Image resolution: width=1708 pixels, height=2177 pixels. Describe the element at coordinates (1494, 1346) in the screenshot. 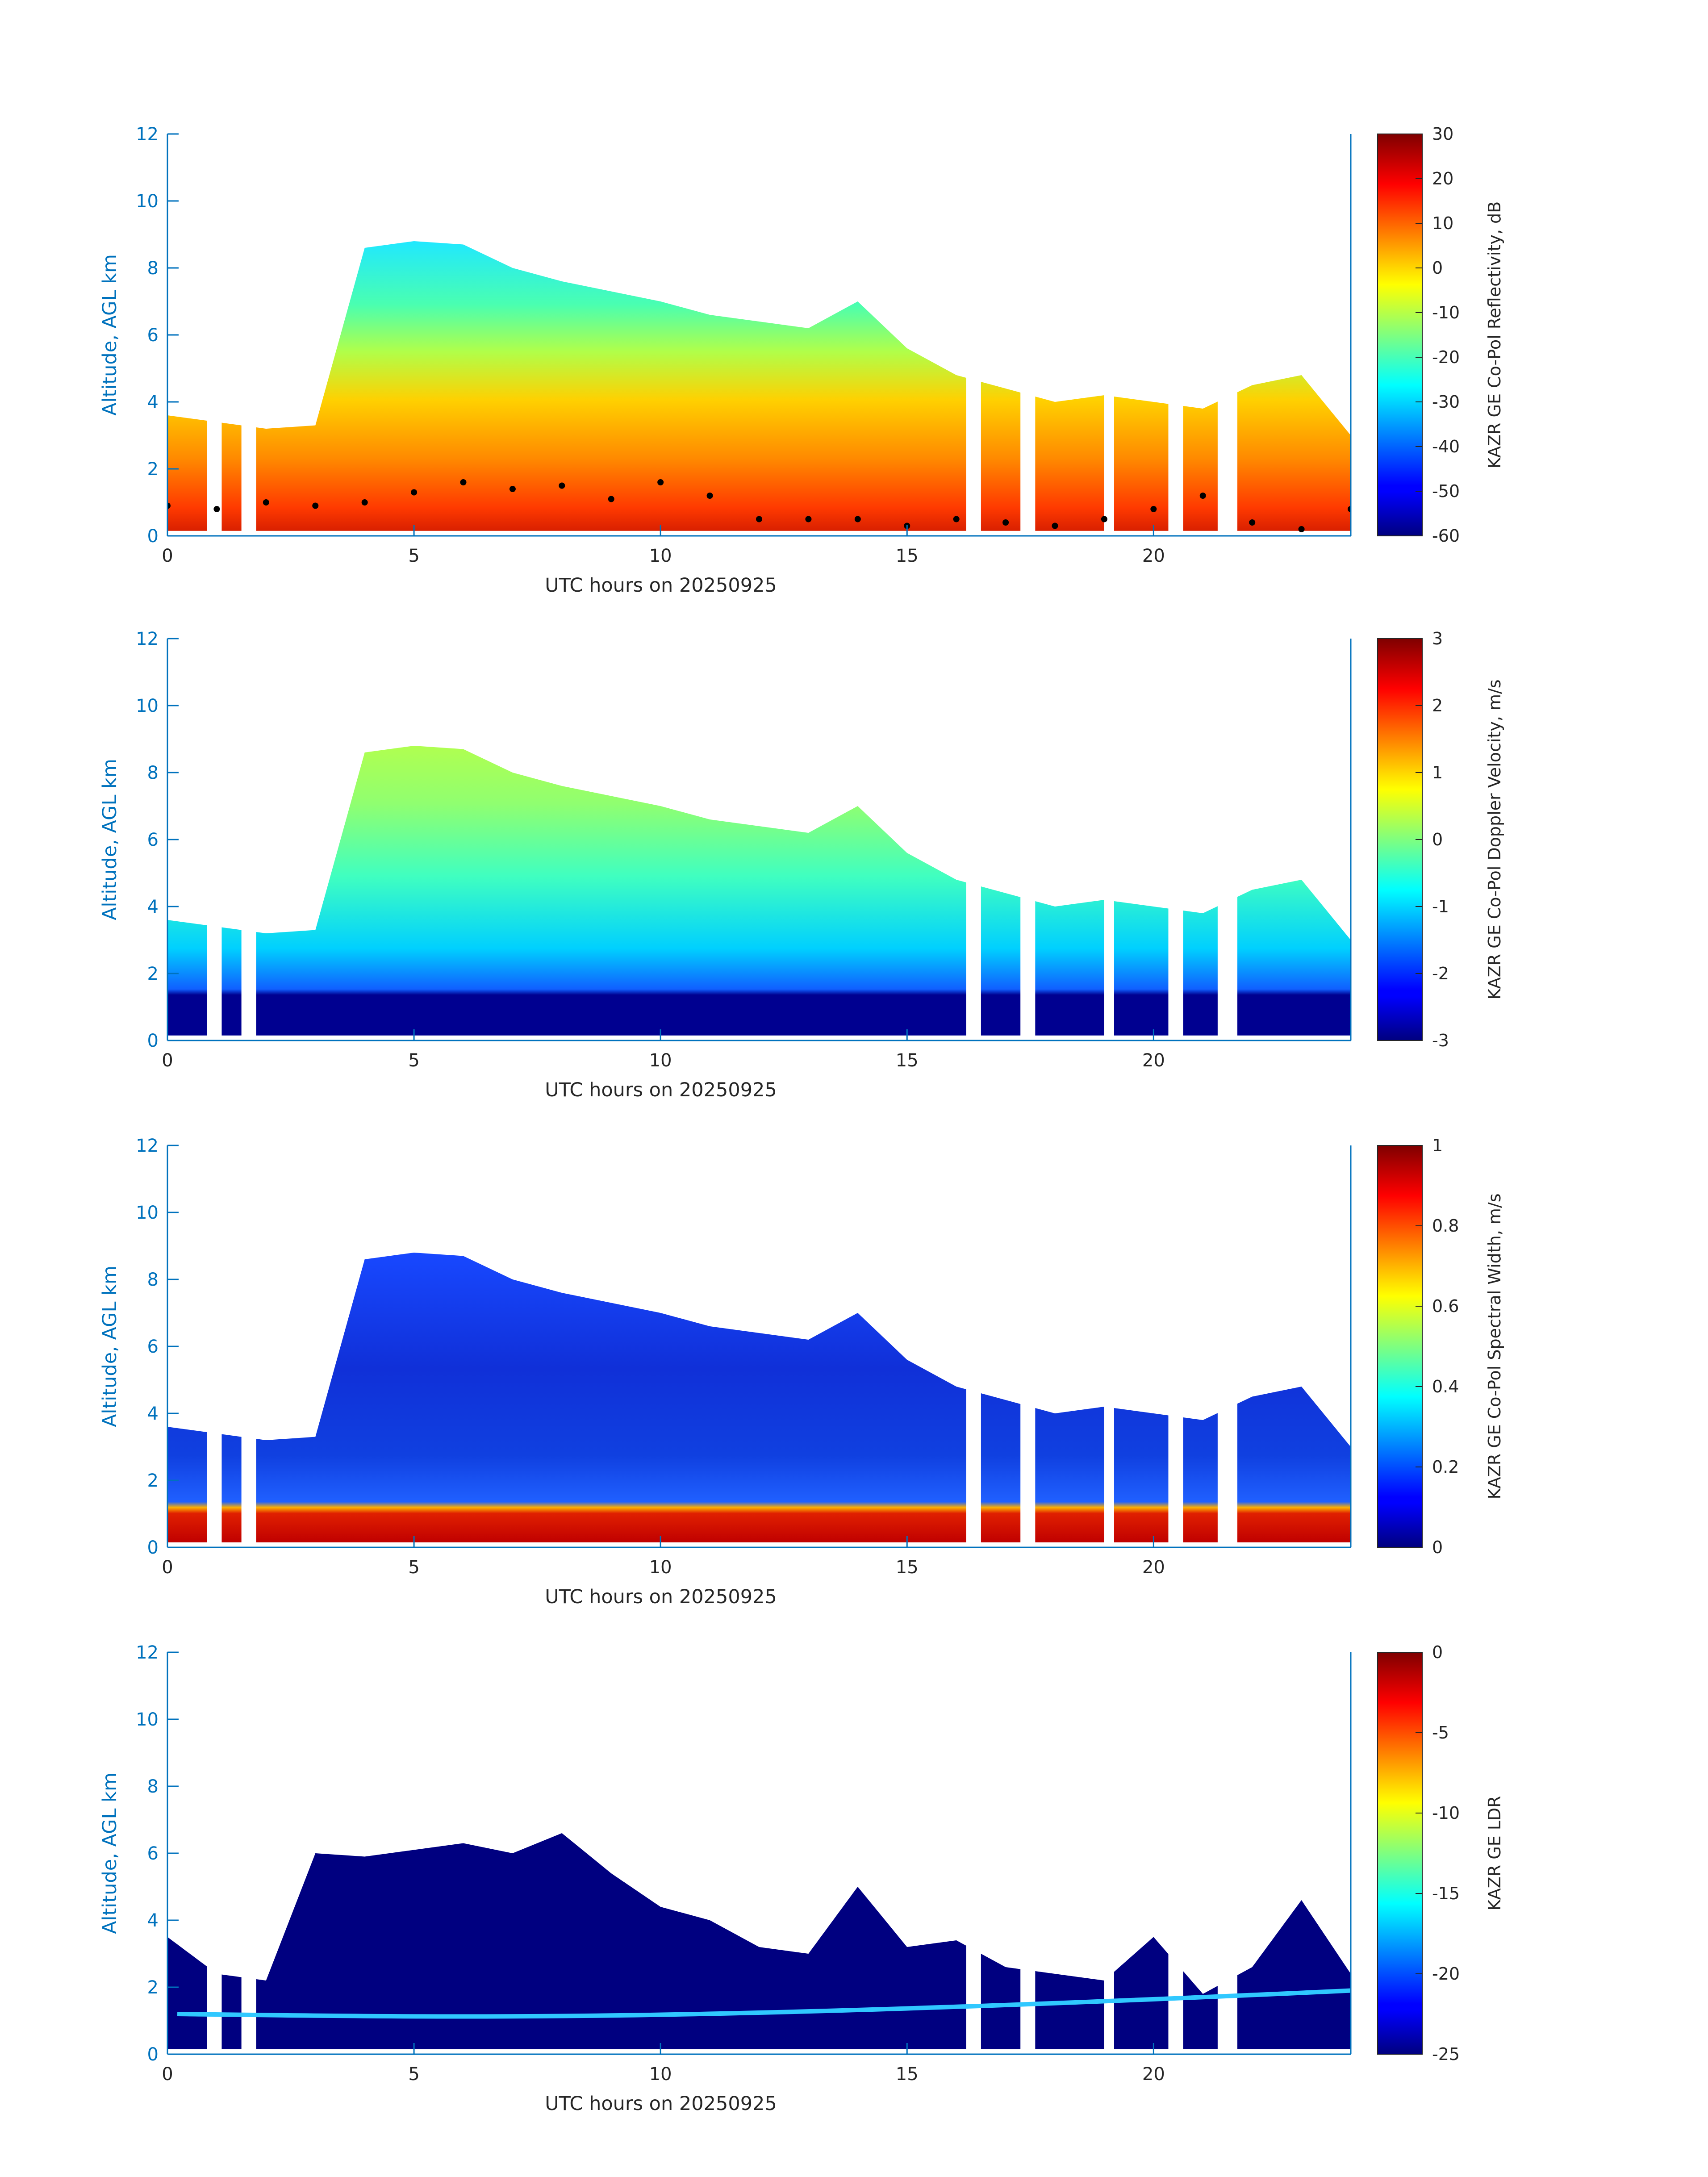

I see `colorbar-label: KAZR GE Co-Pol Spectral Width, m/s` at that location.